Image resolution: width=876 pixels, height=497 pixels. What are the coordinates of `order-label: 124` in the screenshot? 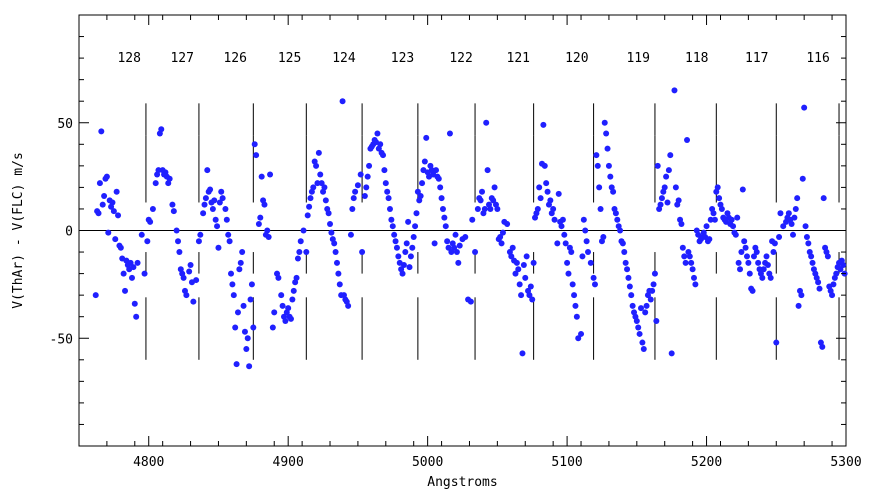 It's located at (344, 58).